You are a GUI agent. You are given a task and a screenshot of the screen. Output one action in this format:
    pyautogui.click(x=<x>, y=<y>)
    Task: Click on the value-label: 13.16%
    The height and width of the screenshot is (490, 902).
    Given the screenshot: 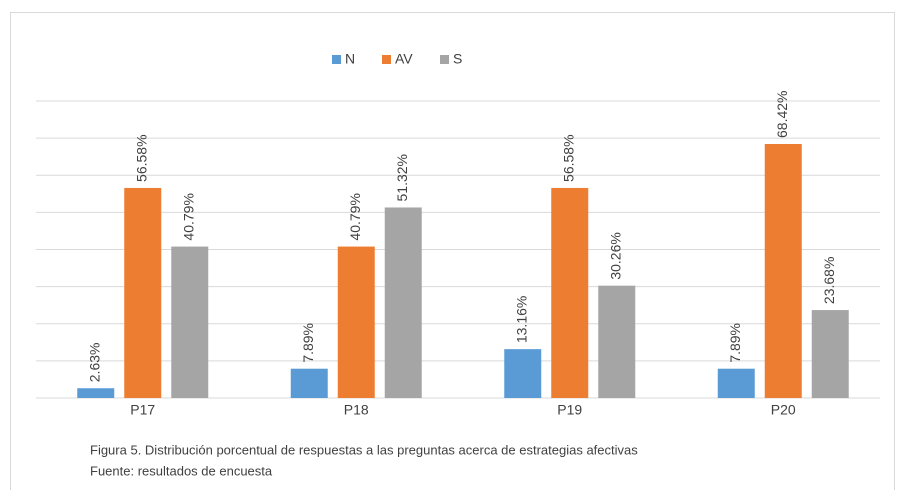 What is the action you would take?
    pyautogui.click(x=521, y=319)
    